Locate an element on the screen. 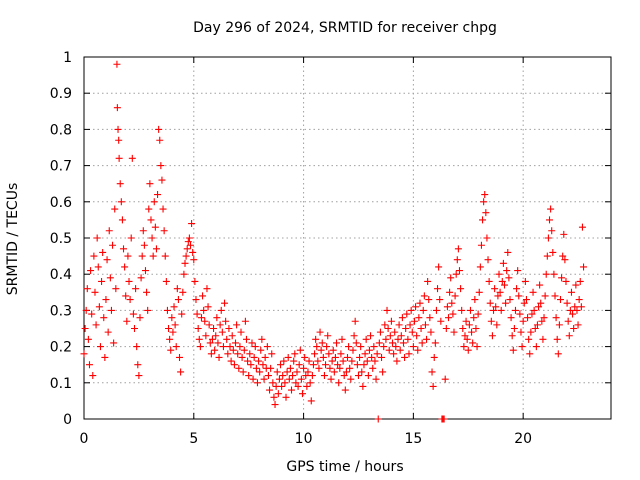 The image size is (640, 480). x-axis-label: GPS time / hours is located at coordinates (344, 467).